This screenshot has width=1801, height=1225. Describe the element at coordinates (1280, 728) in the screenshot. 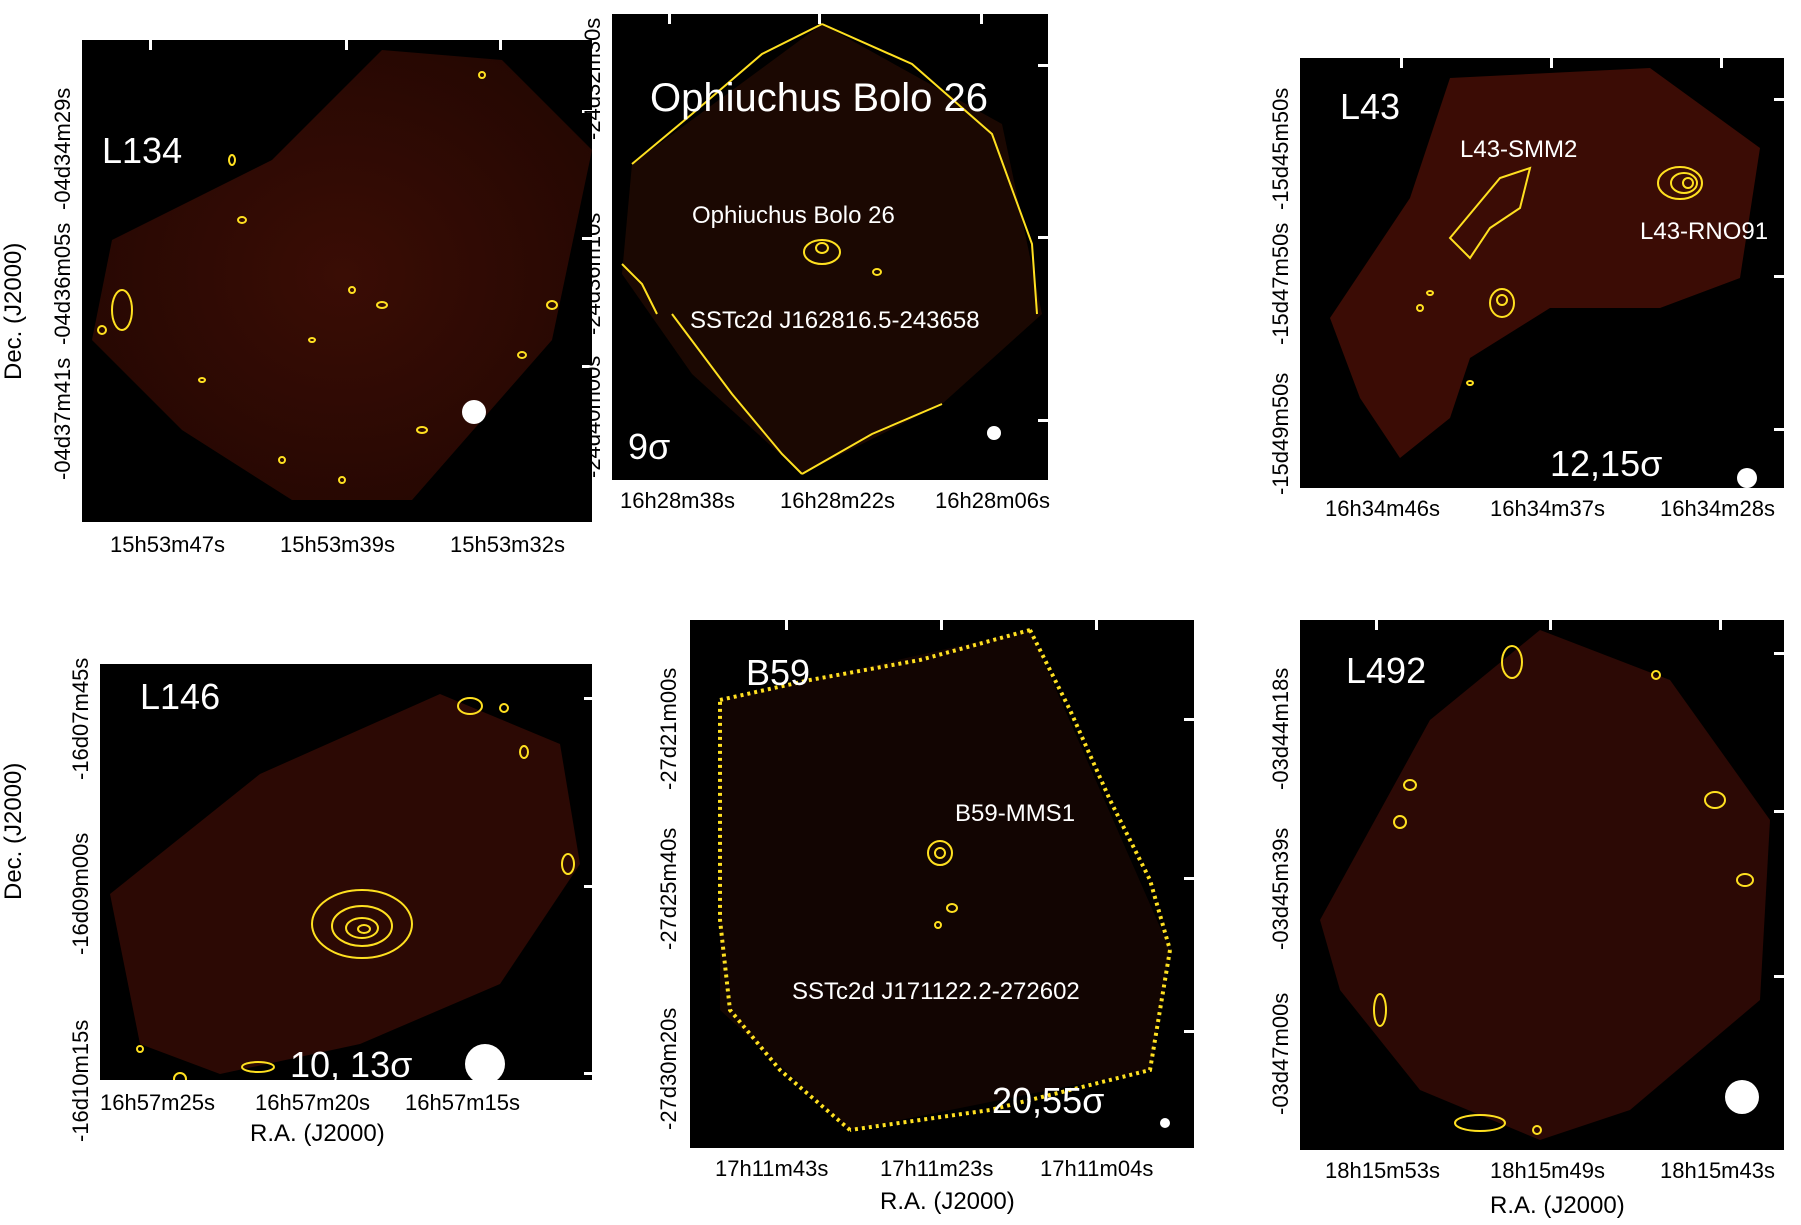

I see `dec-tick: -03d44m18s` at that location.